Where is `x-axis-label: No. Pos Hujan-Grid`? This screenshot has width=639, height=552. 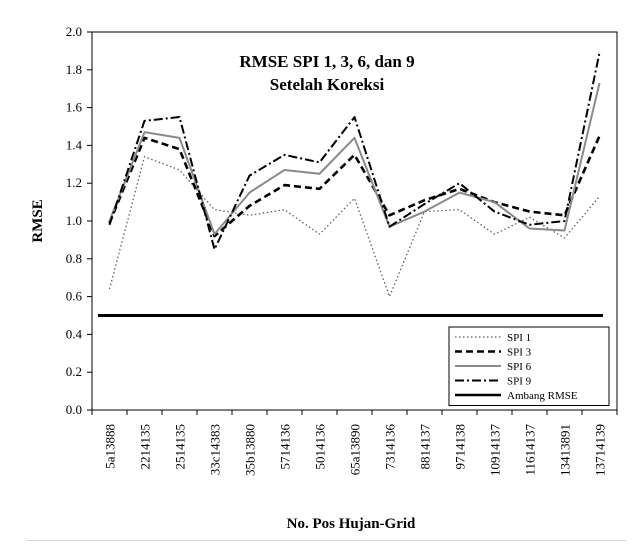 x-axis-label: No. Pos Hujan-Grid is located at coordinates (351, 524).